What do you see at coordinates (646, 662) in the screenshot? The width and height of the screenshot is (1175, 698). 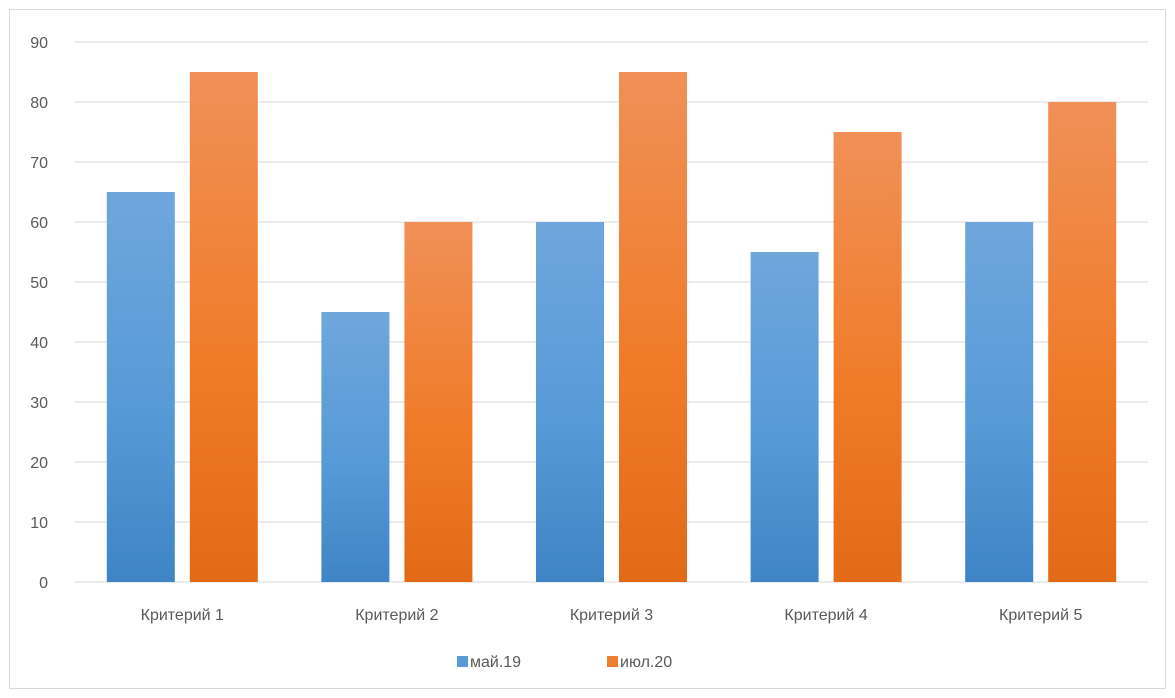 I see `legend-label: июл.20` at bounding box center [646, 662].